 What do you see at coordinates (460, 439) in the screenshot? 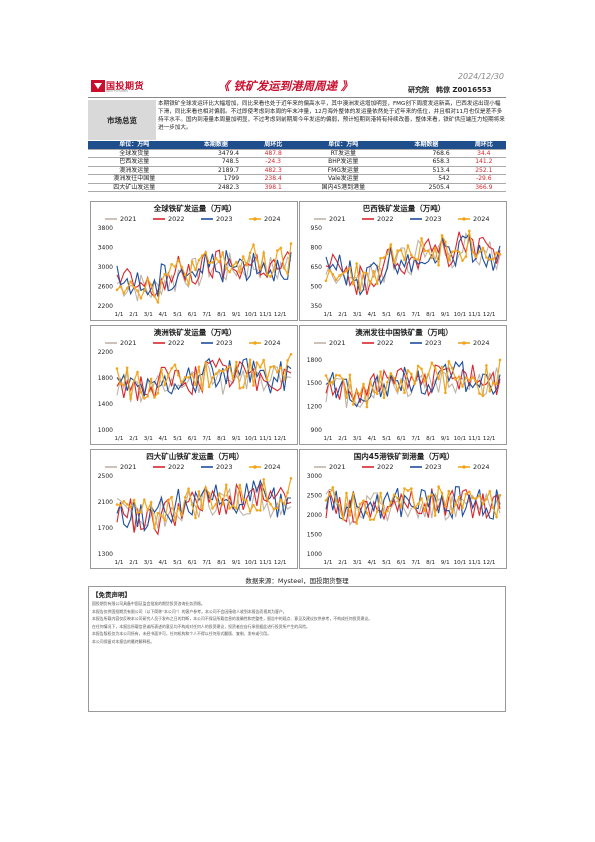
I see `x-tick-label: 10/1` at bounding box center [460, 439].